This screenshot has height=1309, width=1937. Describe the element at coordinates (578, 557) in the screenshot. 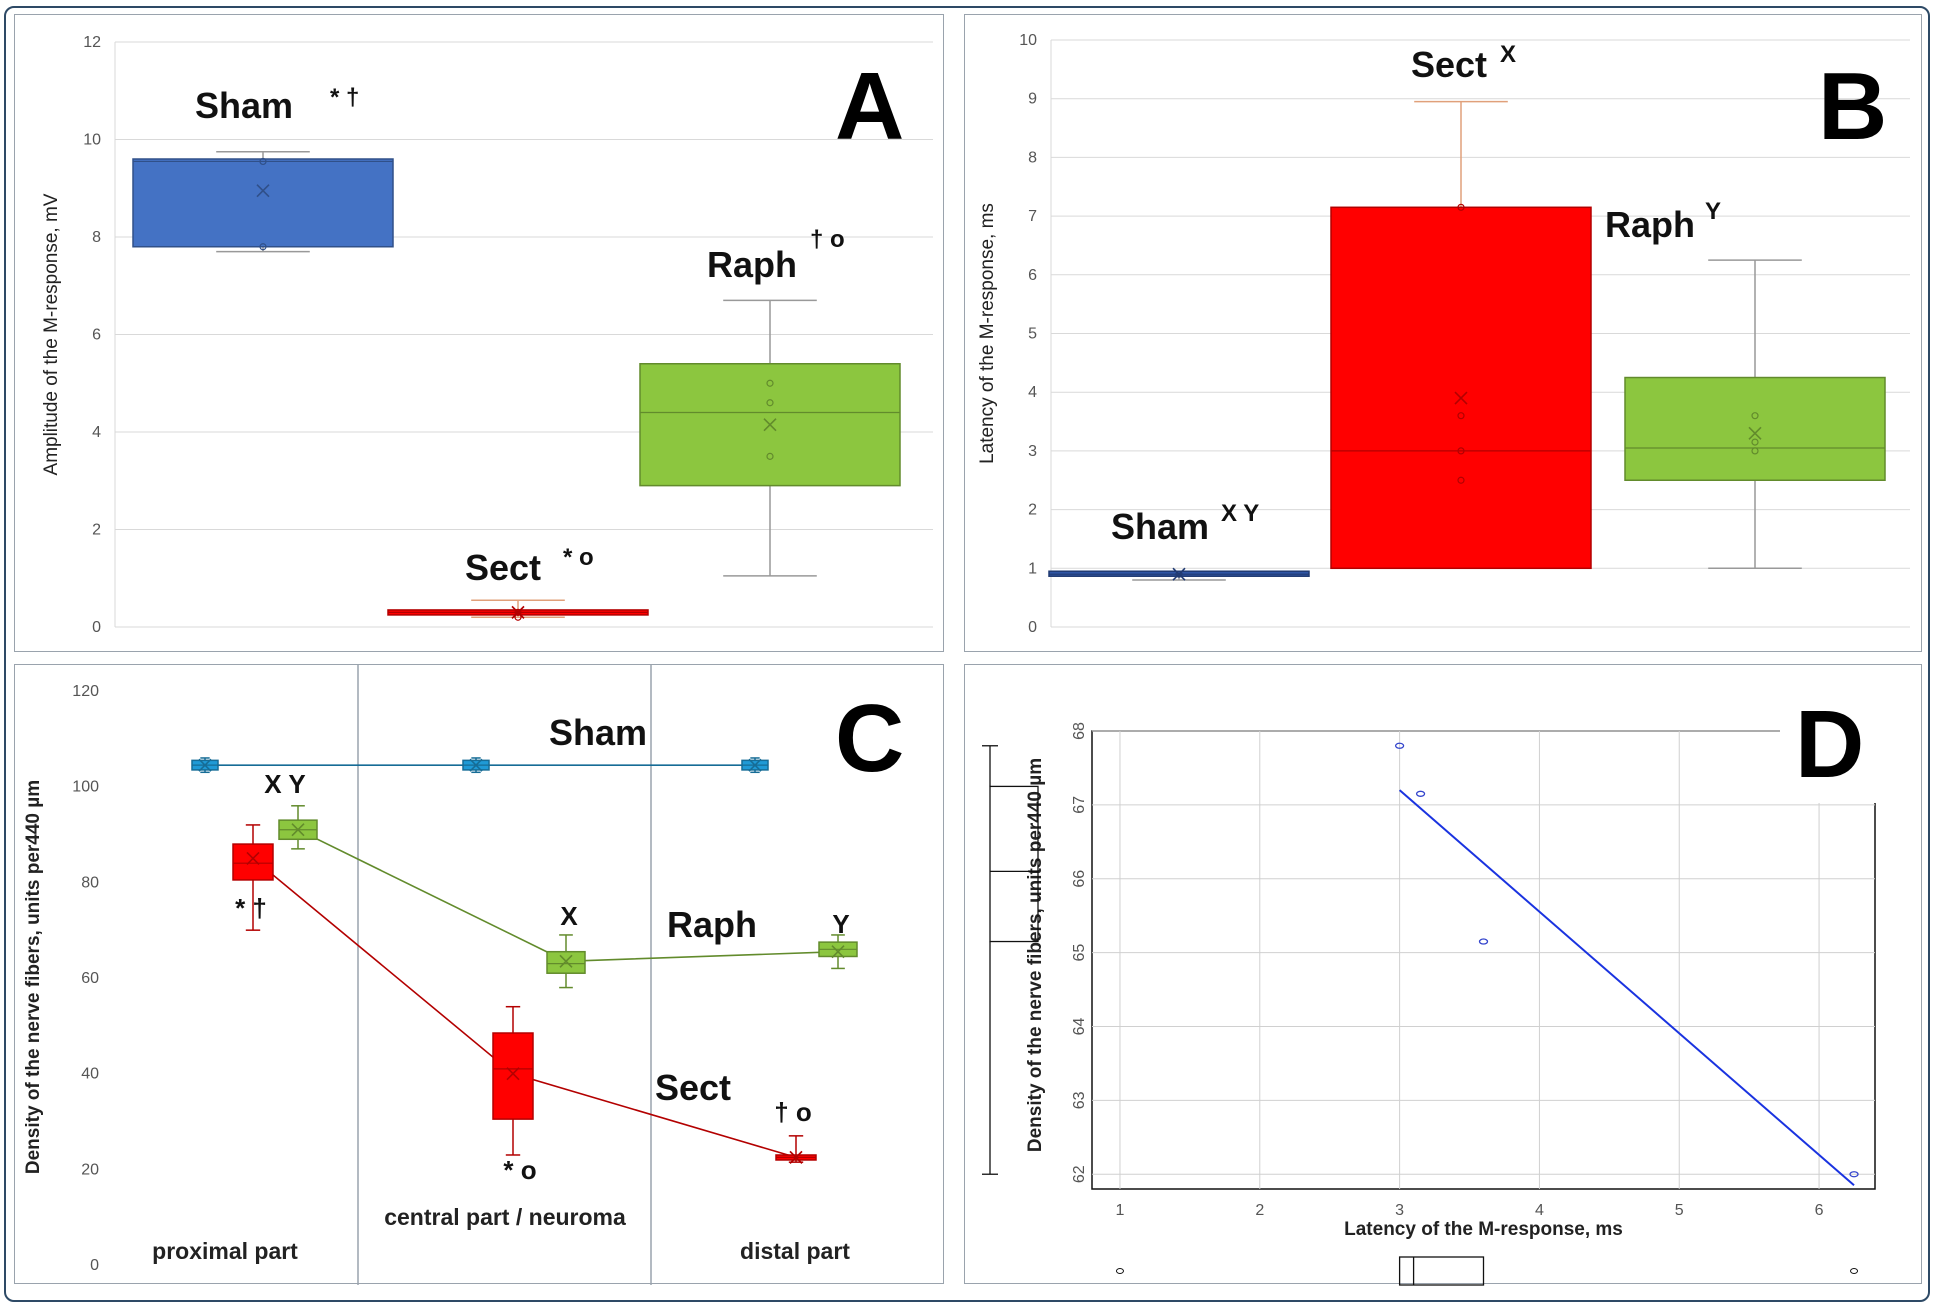

I see `a-marks-sect: * o` at that location.